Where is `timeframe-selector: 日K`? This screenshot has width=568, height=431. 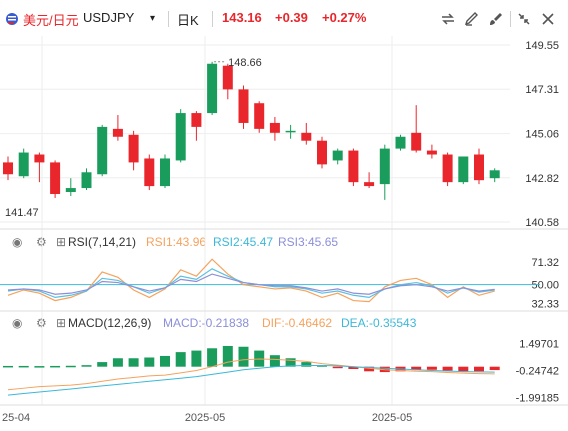 timeframe-selector: 日K is located at coordinates (188, 20).